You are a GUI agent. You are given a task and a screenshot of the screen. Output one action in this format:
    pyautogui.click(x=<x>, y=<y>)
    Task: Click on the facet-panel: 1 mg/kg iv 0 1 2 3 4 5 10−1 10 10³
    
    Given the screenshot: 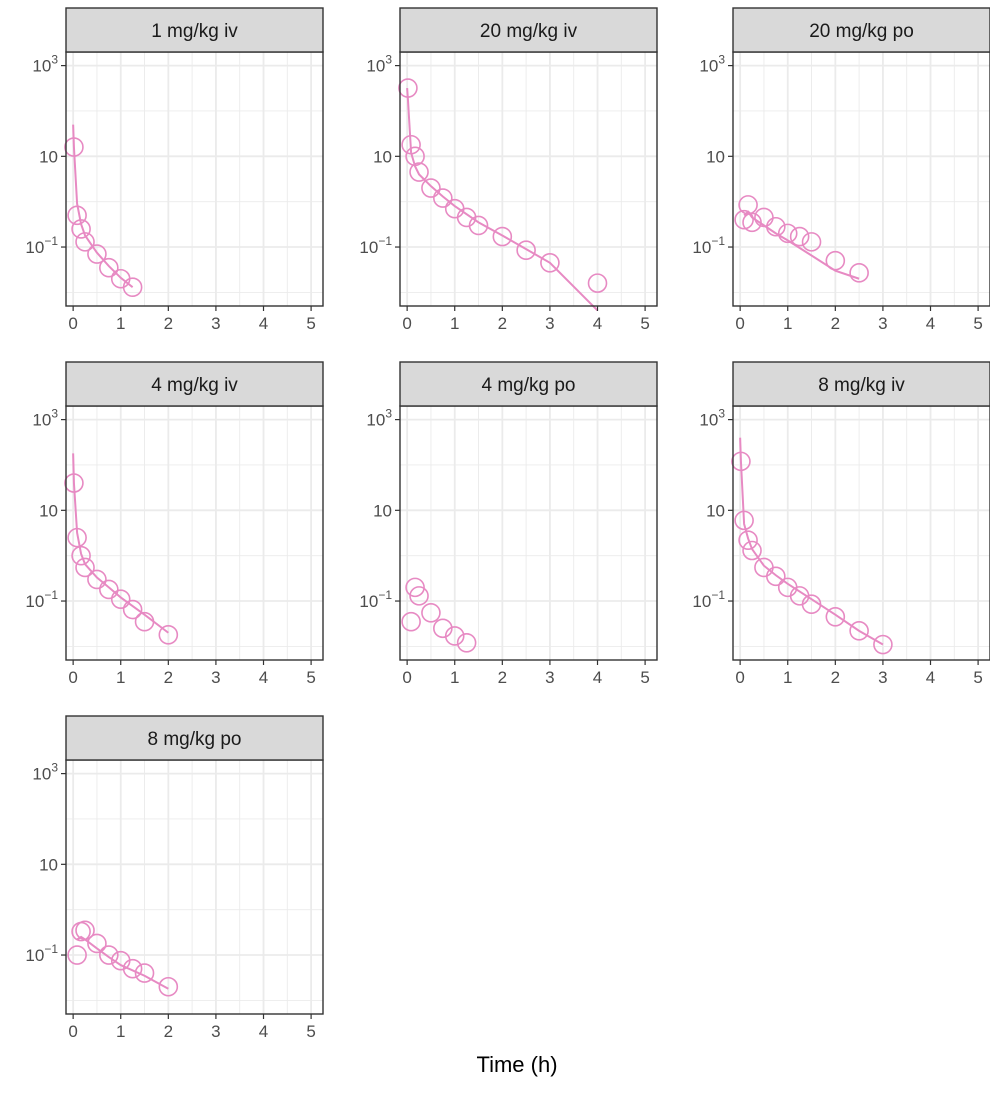 What is the action you would take?
    pyautogui.click(x=174, y=170)
    